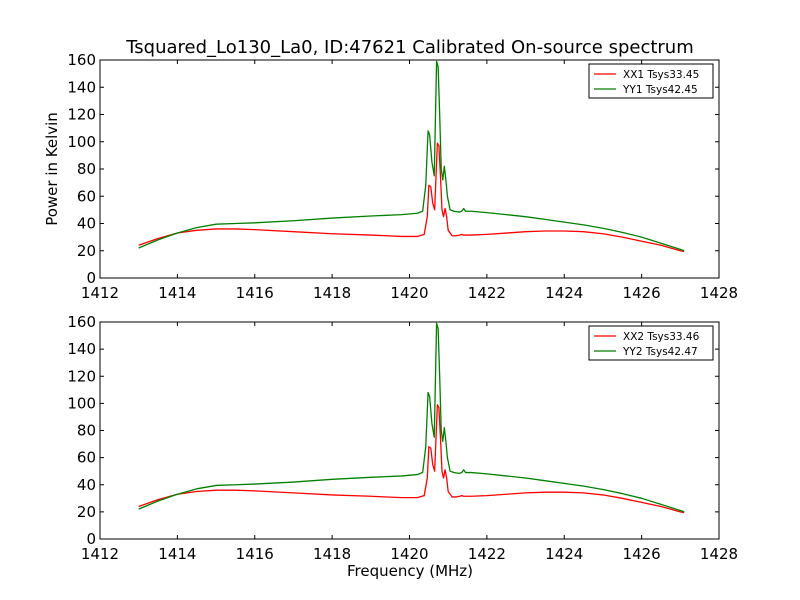  What do you see at coordinates (660, 90) in the screenshot?
I see `legend-entry: YY1 Tsys42.45` at bounding box center [660, 90].